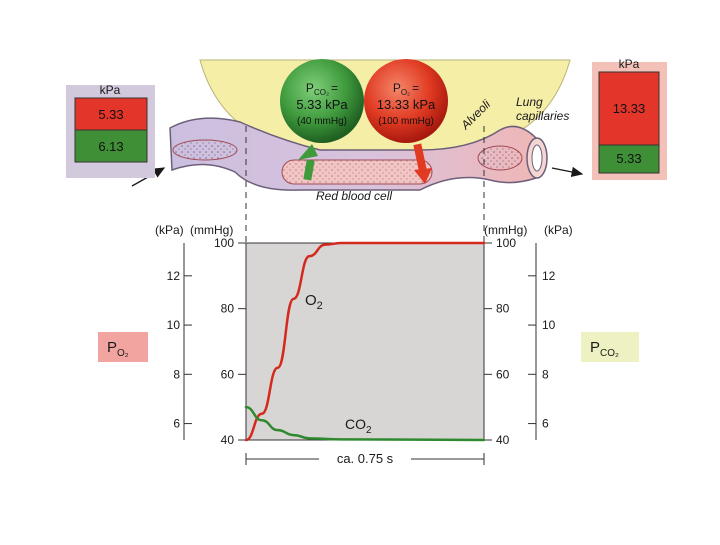 The width and height of the screenshot is (720, 545). I want to click on lung-capillaries-label-2: capillaries, so click(542, 116).